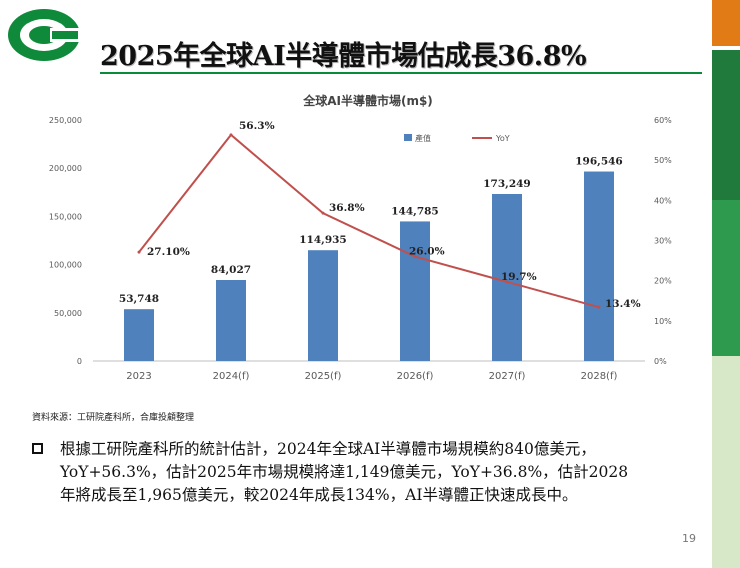 The width and height of the screenshot is (740, 568). I want to click on x-tick-label: 2027(f), so click(507, 376).